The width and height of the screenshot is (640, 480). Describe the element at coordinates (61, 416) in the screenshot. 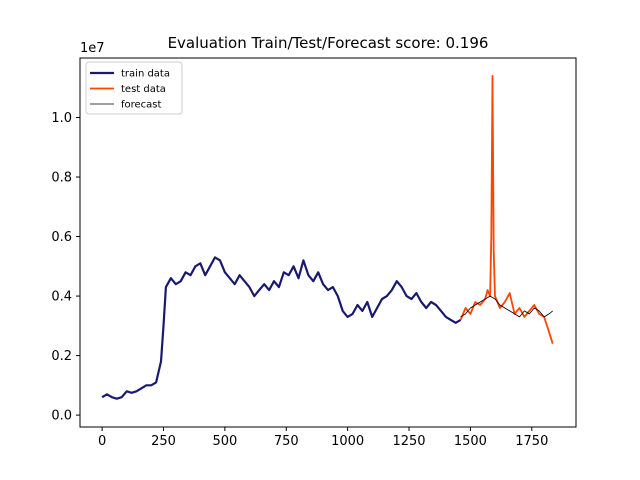

I see `y-tick-label: 0.0` at that location.